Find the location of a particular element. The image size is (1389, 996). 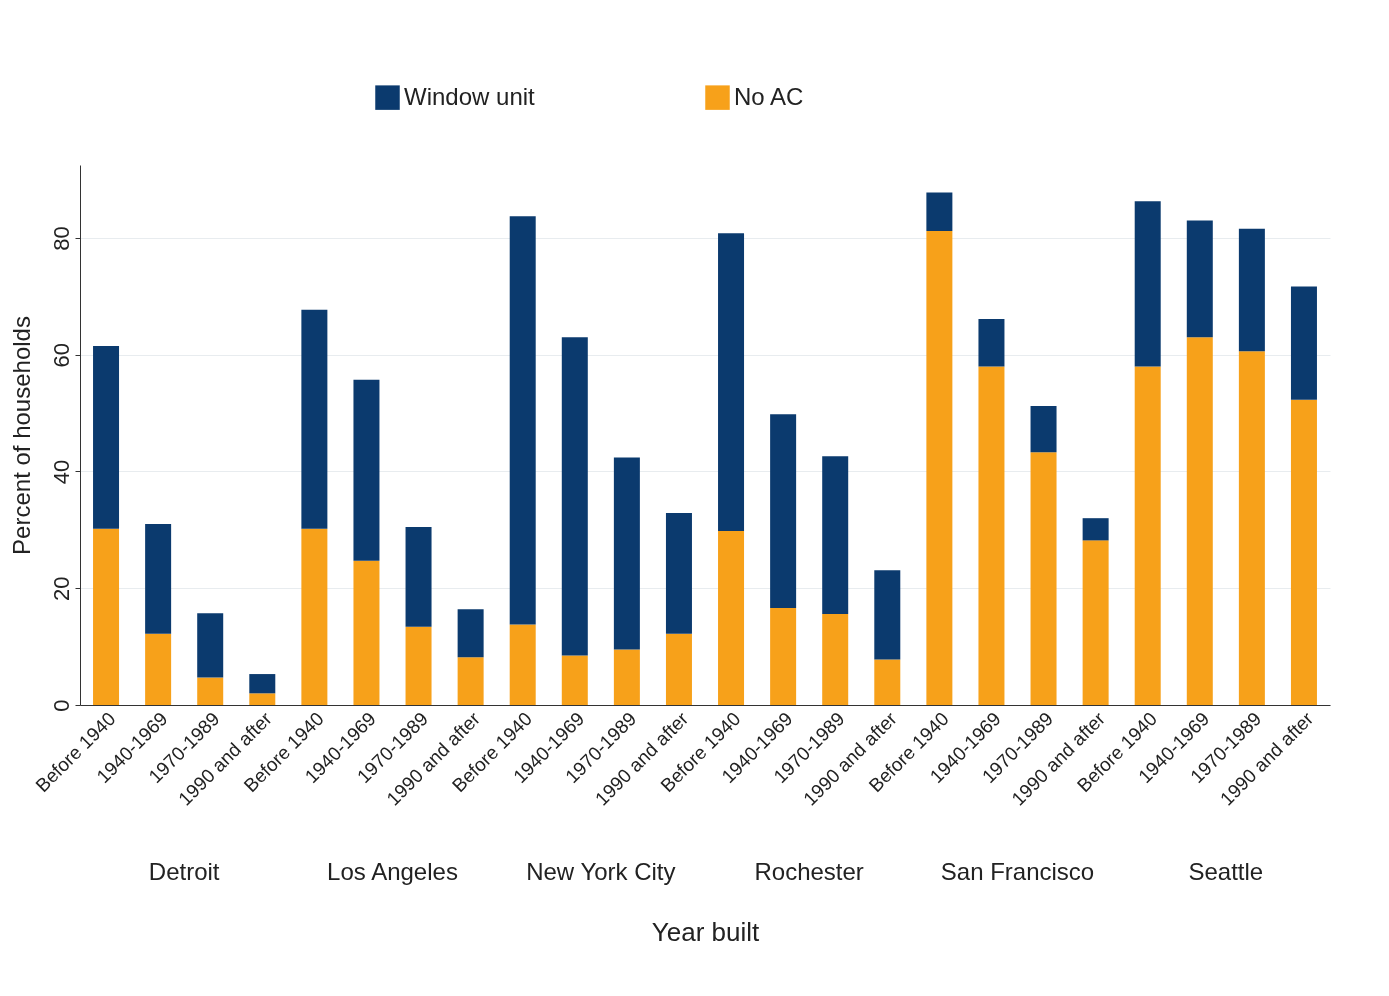

text: Los Angeles is located at coordinates (392, 871).